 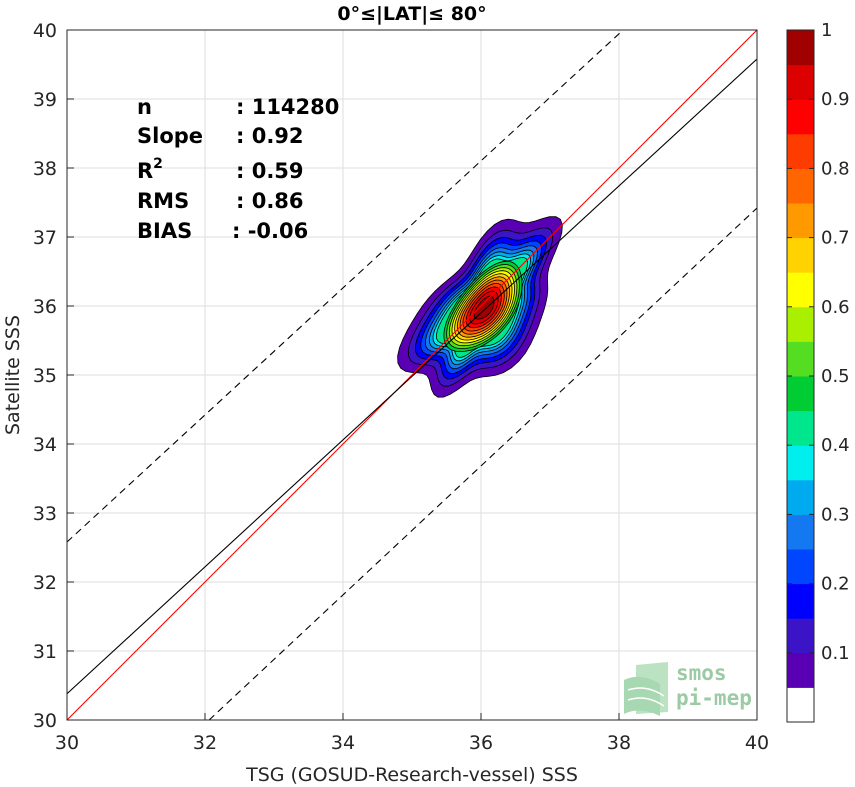 What do you see at coordinates (826, 30) in the screenshot?
I see `colorbar-tick-label: 1` at bounding box center [826, 30].